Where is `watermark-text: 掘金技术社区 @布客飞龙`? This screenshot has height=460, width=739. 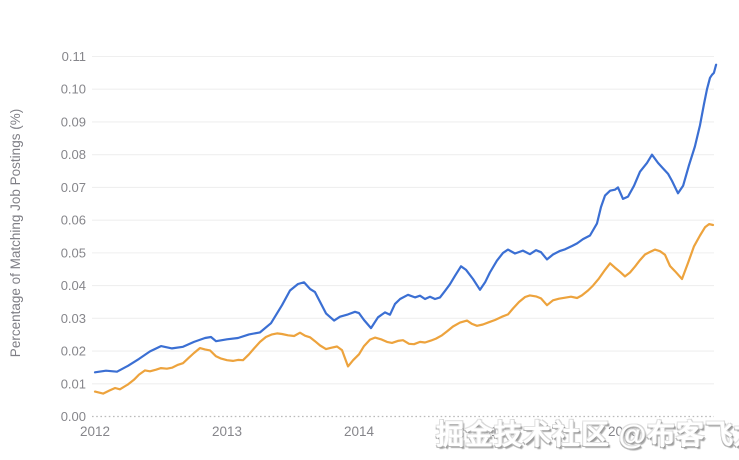
watermark-text: 掘金技术社区 @布客飞龙 is located at coordinates (587, 434).